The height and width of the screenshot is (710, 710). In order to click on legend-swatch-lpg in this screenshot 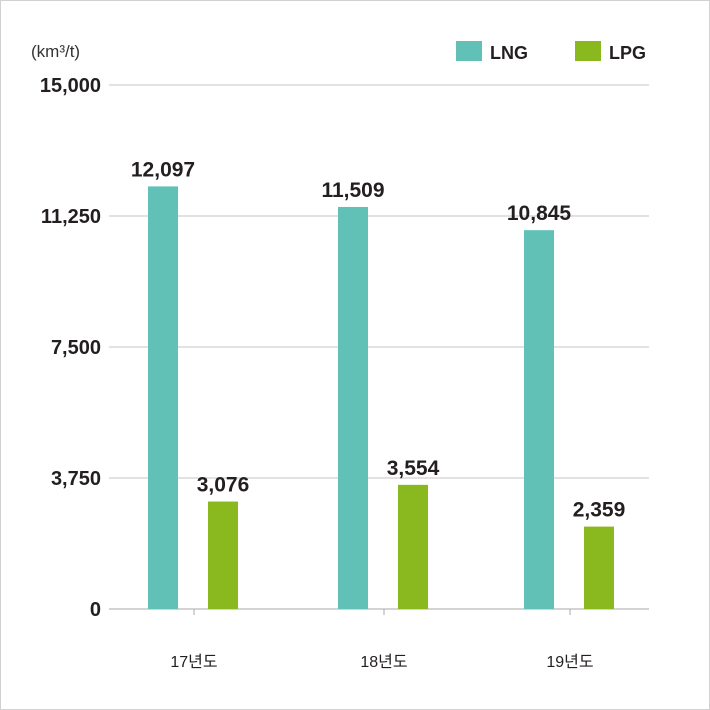, I will do `click(588, 51)`.